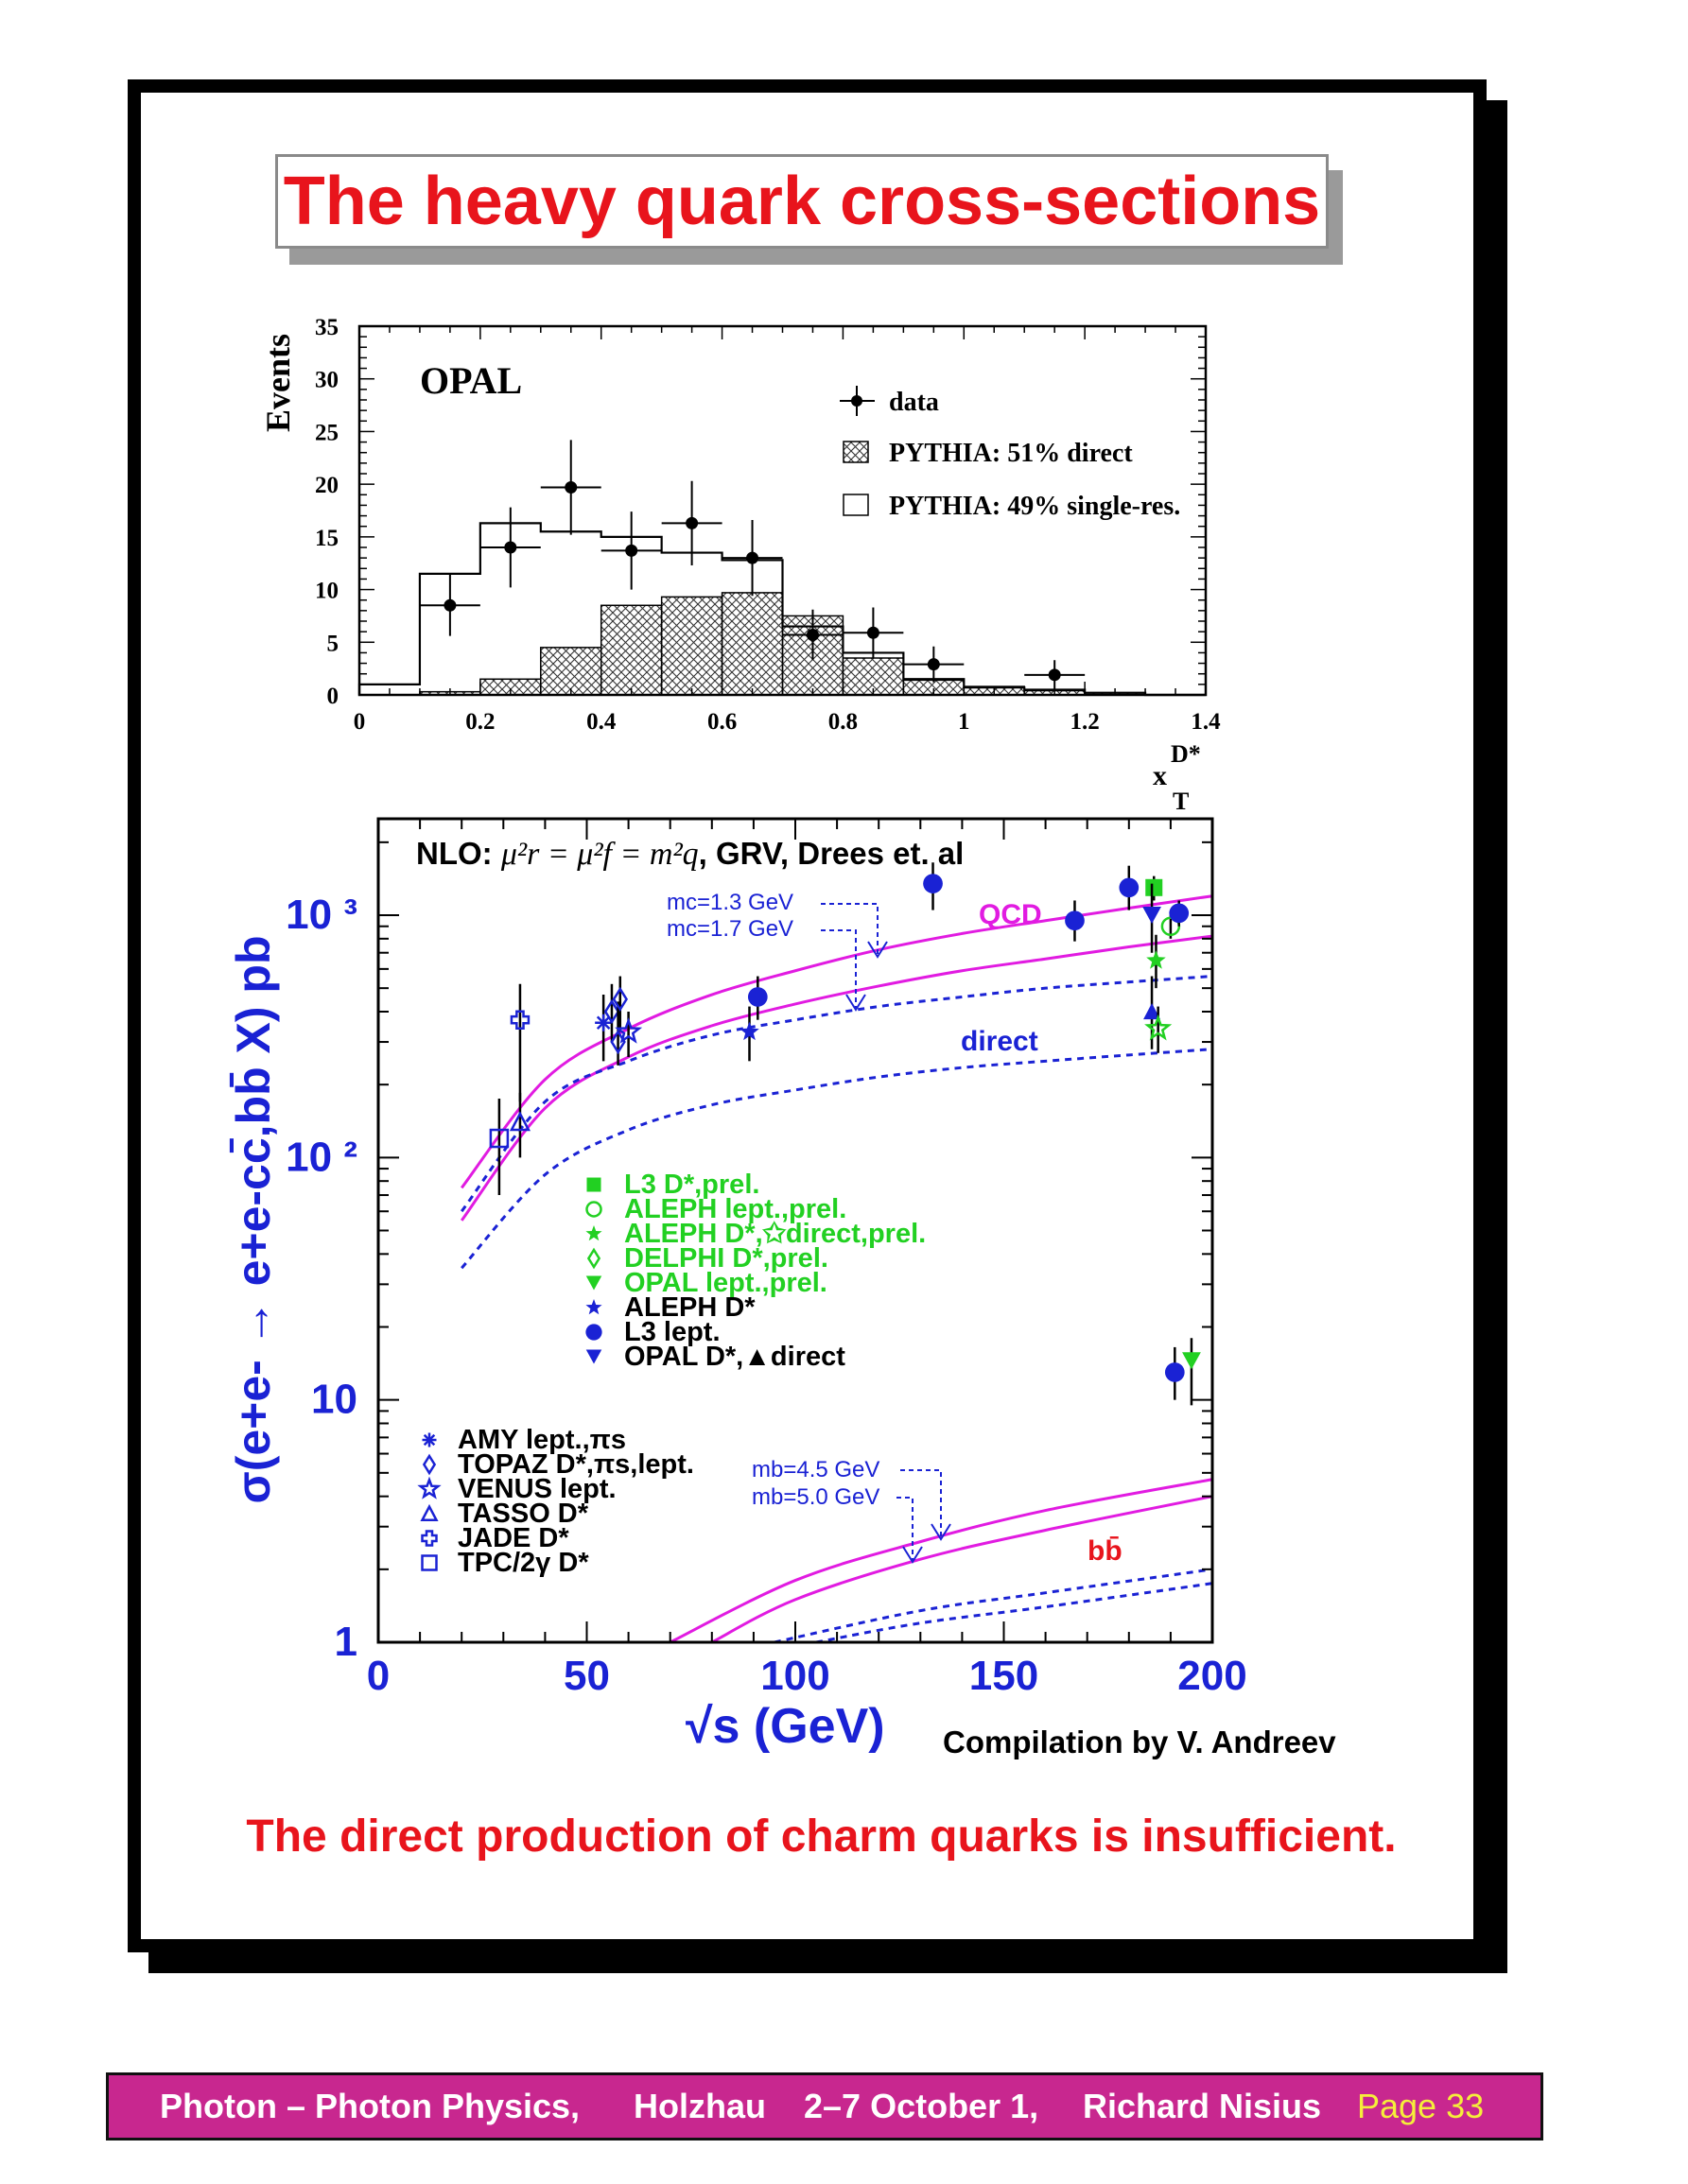  Describe the element at coordinates (321, 915) in the screenshot. I see `y-tick-label: 10 ³` at that location.